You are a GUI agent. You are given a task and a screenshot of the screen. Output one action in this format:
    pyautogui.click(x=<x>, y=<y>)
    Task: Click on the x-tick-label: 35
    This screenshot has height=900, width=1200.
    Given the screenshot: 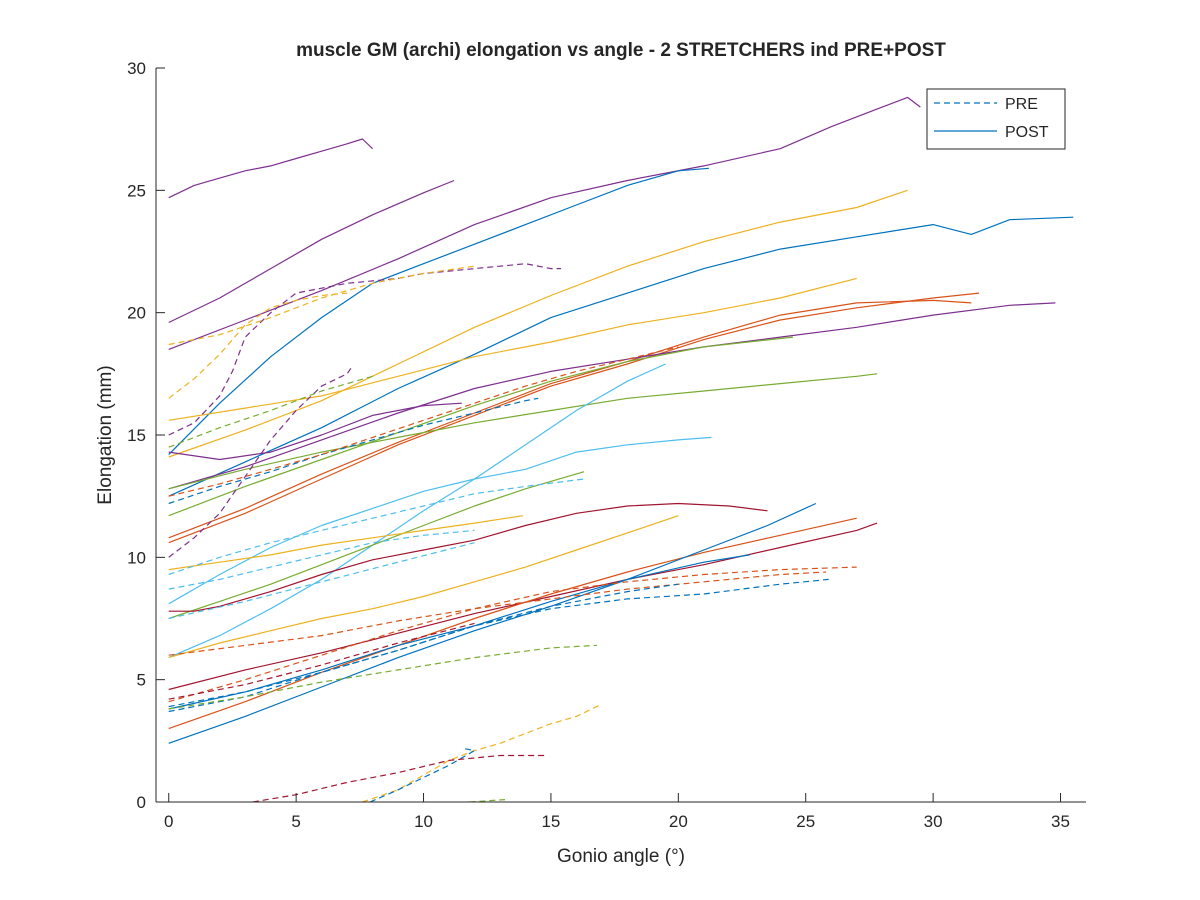 What is the action you would take?
    pyautogui.click(x=1060, y=821)
    